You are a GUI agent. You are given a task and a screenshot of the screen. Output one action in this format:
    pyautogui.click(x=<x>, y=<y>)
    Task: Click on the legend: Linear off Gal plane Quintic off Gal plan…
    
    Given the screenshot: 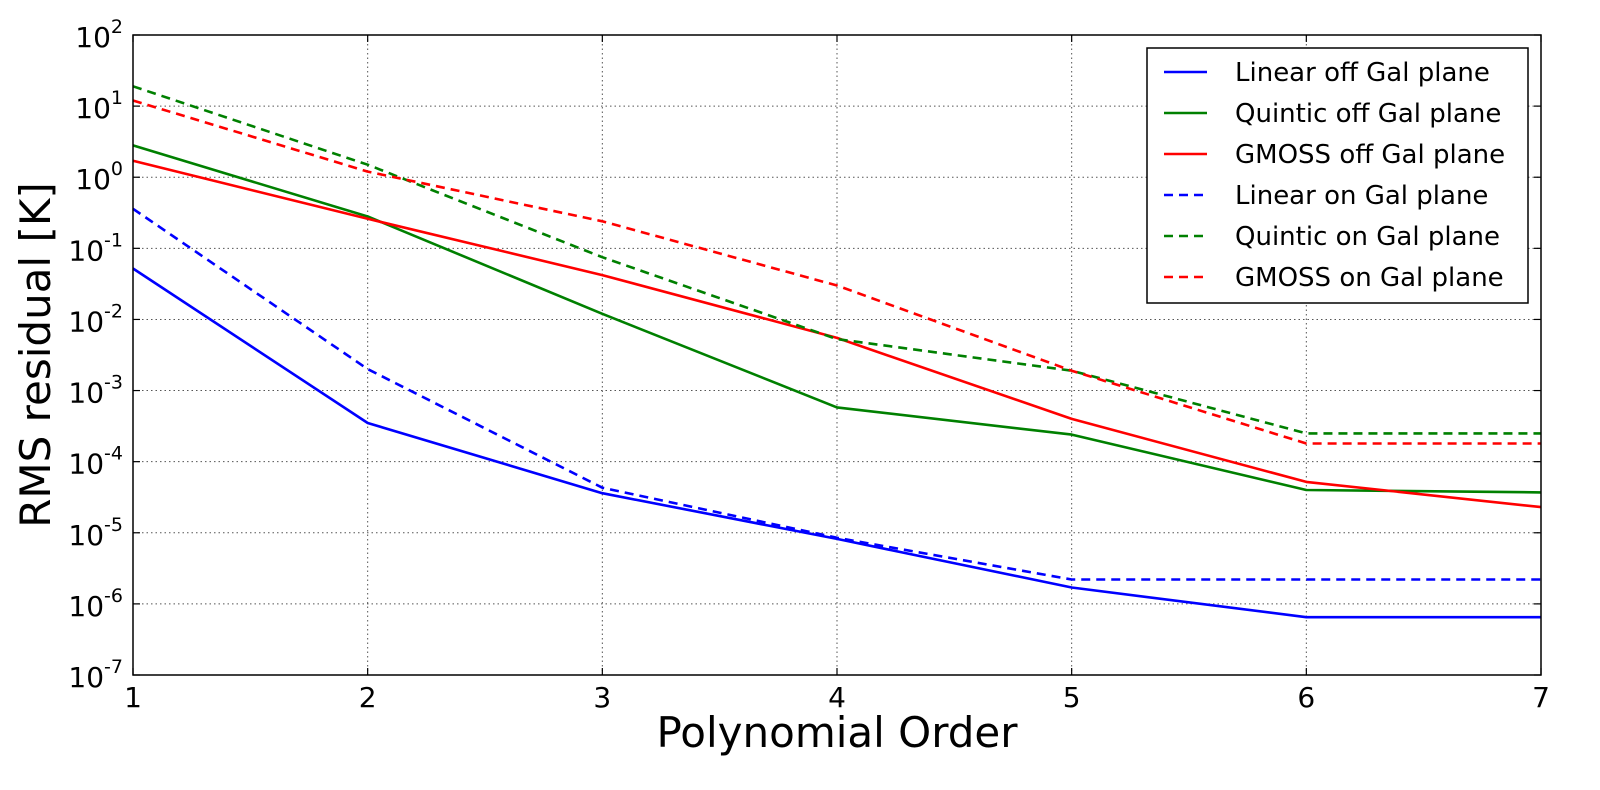 What is the action you would take?
    pyautogui.click(x=1337, y=175)
    